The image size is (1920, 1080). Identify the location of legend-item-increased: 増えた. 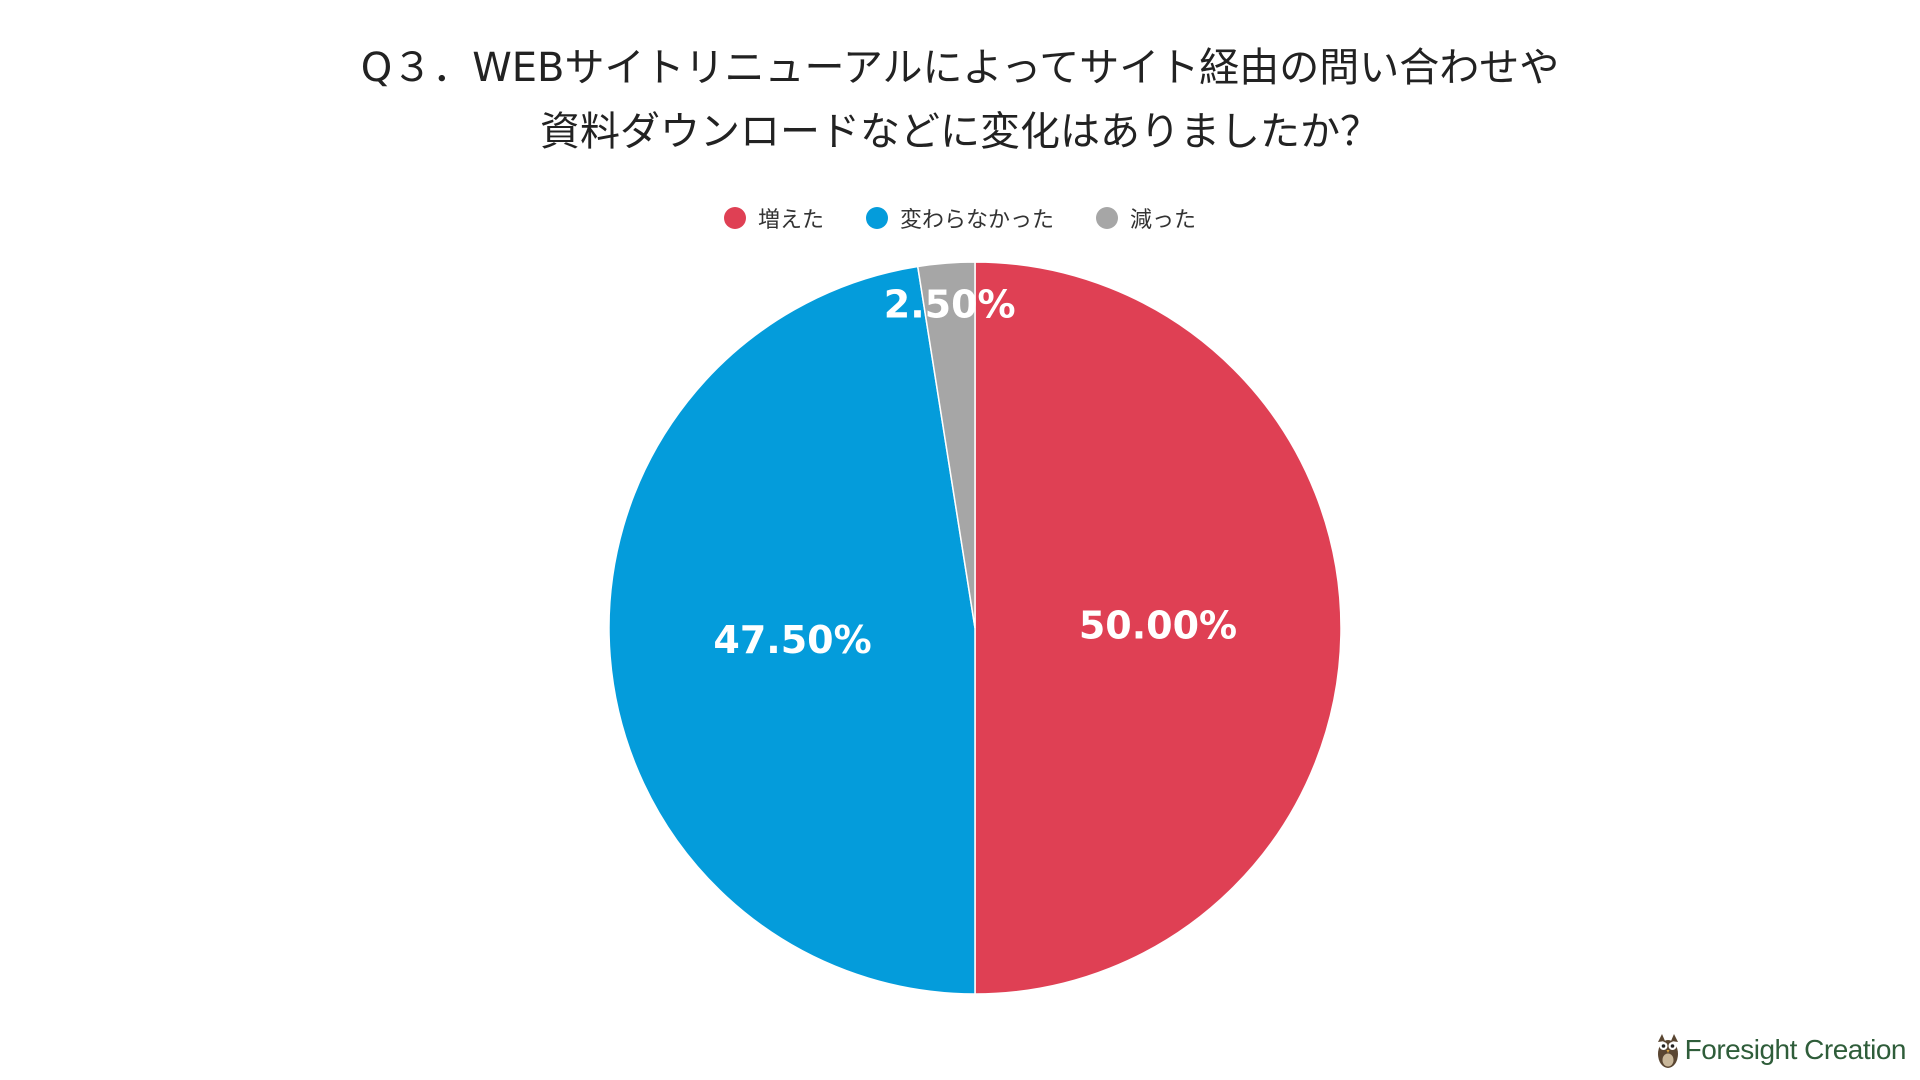
(773, 218).